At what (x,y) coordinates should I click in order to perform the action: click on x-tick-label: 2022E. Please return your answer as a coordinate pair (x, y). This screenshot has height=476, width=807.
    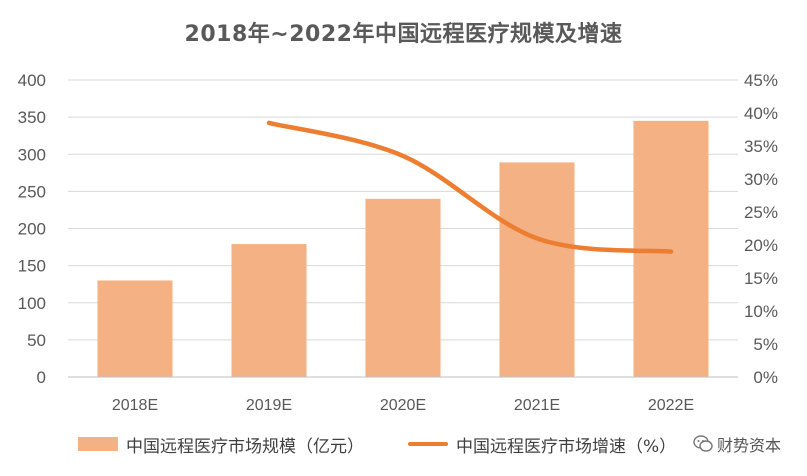
    Looking at the image, I should click on (671, 405).